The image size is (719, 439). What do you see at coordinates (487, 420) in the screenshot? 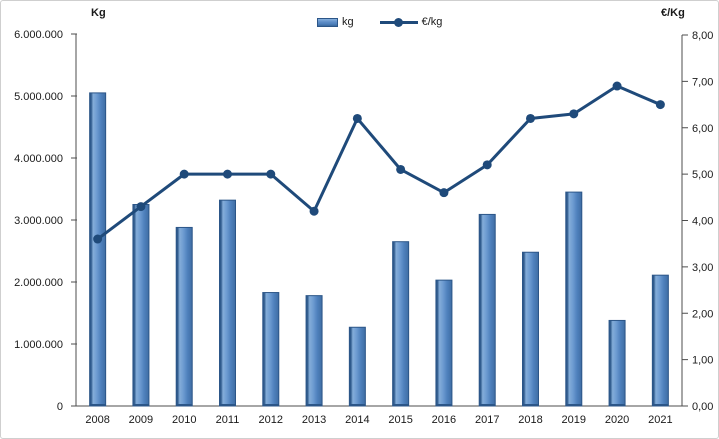
I see `x-axis-year-label: 2017` at bounding box center [487, 420].